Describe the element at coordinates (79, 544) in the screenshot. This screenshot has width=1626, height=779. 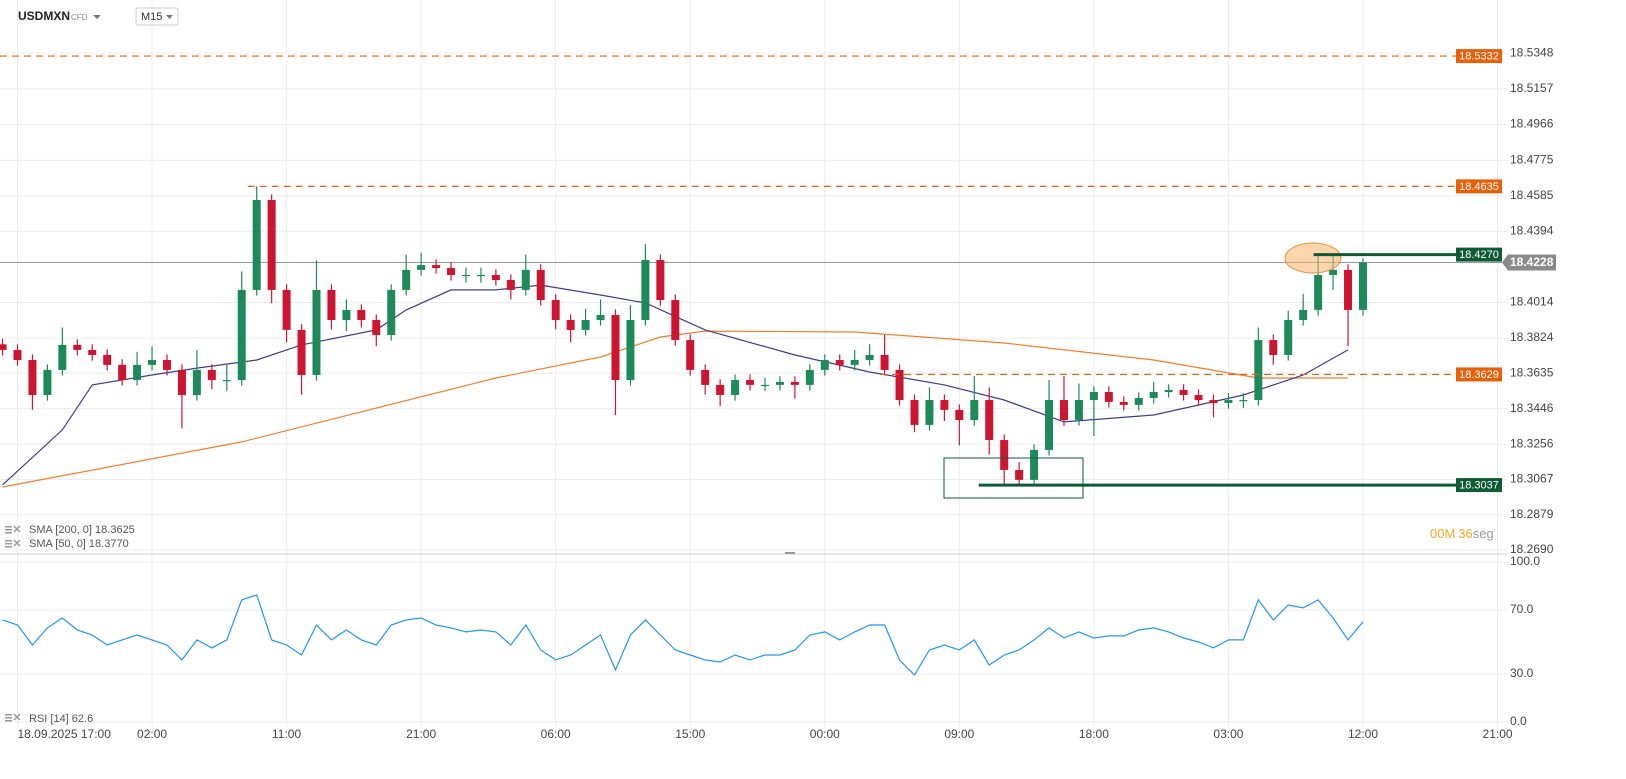
I see `legend-entry: SMA [50, 0] 18.3770` at that location.